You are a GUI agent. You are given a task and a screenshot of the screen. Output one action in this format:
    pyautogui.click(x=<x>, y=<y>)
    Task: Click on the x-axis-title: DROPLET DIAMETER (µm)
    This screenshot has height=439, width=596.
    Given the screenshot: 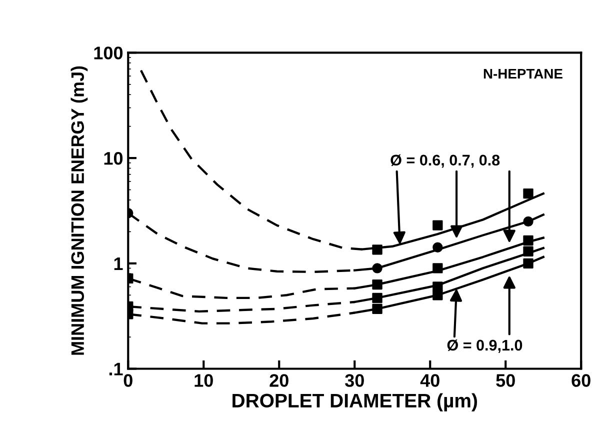 What is the action you would take?
    pyautogui.click(x=354, y=402)
    